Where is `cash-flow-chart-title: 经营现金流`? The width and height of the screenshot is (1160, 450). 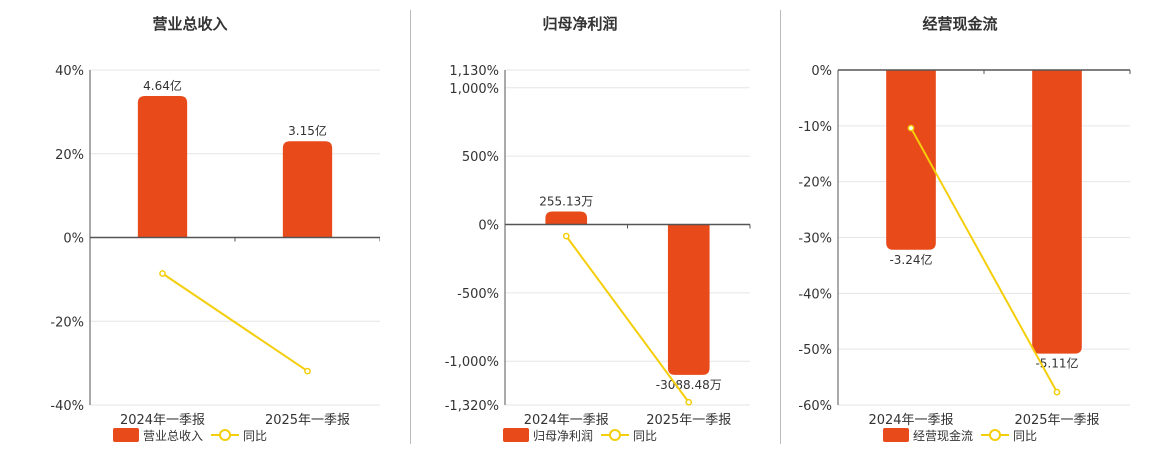
cash-flow-chart-title: 经营现金流 is located at coordinates (960, 24).